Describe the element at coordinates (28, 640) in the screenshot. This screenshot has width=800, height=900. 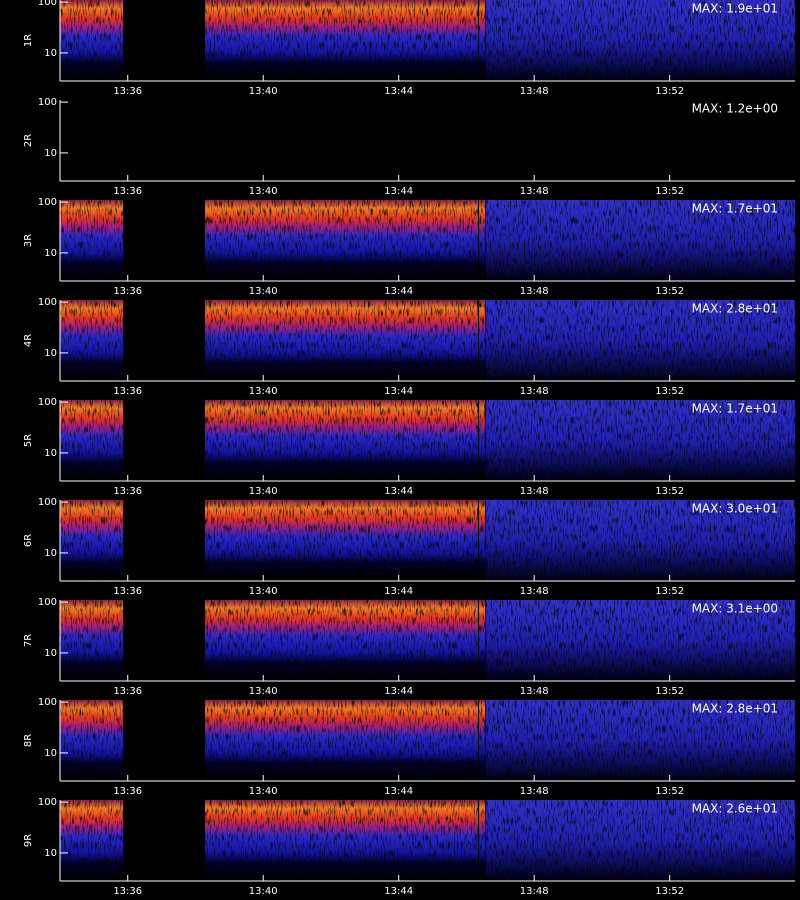
I see `y-axis-label: 7R` at that location.